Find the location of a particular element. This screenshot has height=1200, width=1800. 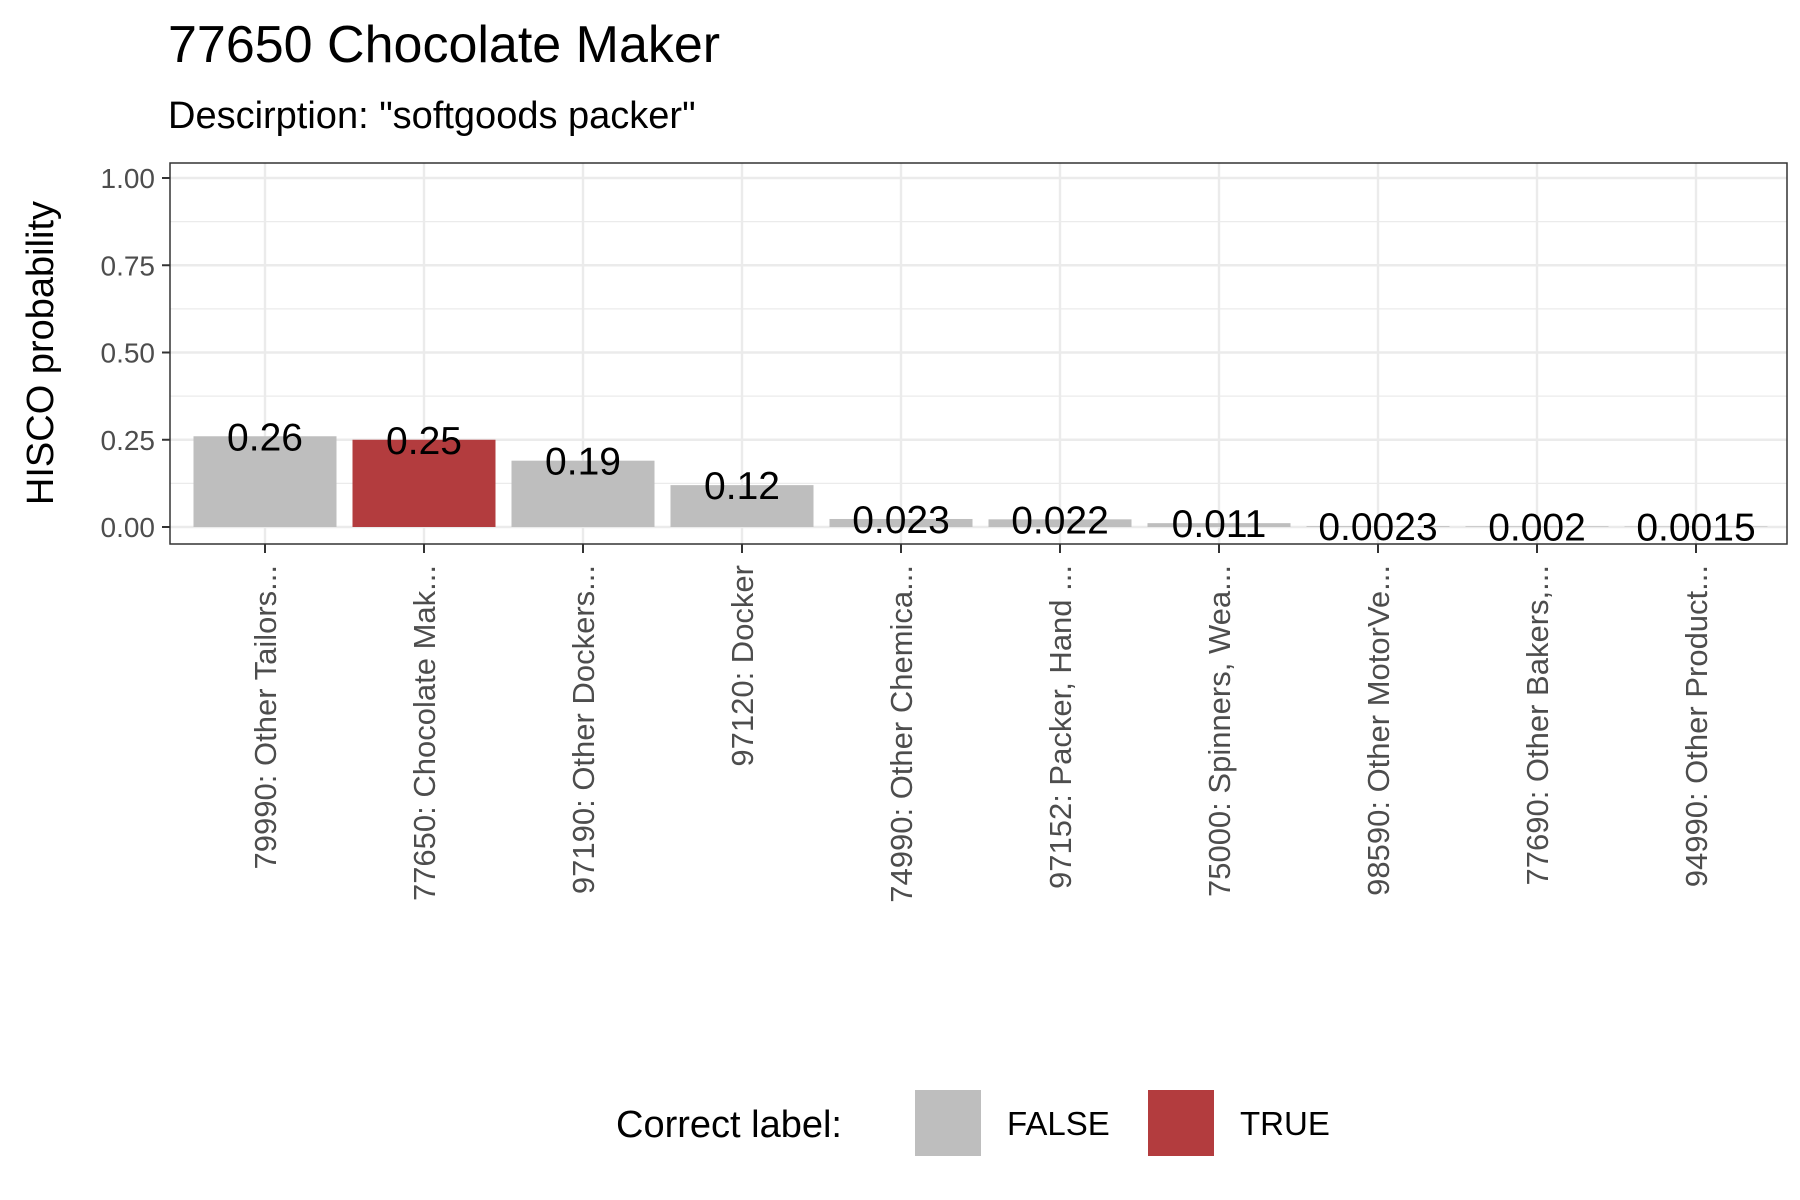

data-label: 0.25 is located at coordinates (424, 441).